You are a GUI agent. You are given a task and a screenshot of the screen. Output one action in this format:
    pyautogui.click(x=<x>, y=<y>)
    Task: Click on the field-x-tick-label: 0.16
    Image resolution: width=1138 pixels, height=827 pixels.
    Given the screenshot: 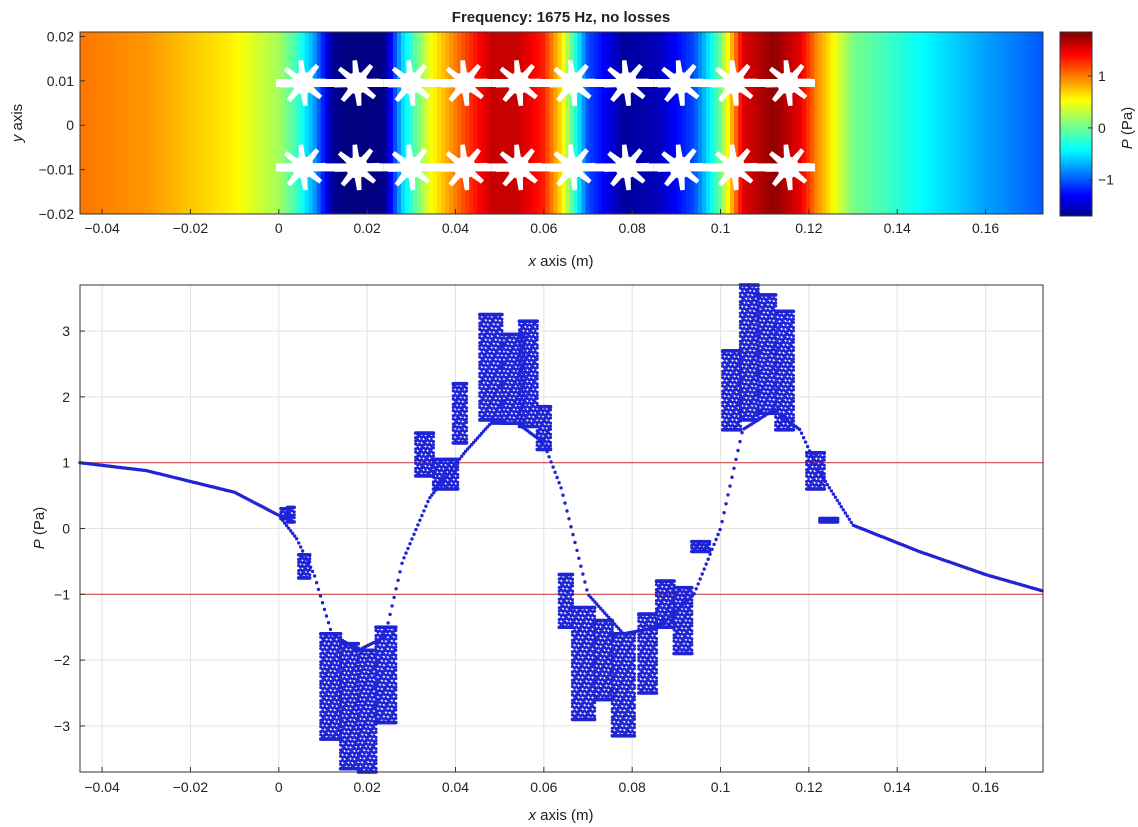 What is the action you would take?
    pyautogui.click(x=985, y=228)
    